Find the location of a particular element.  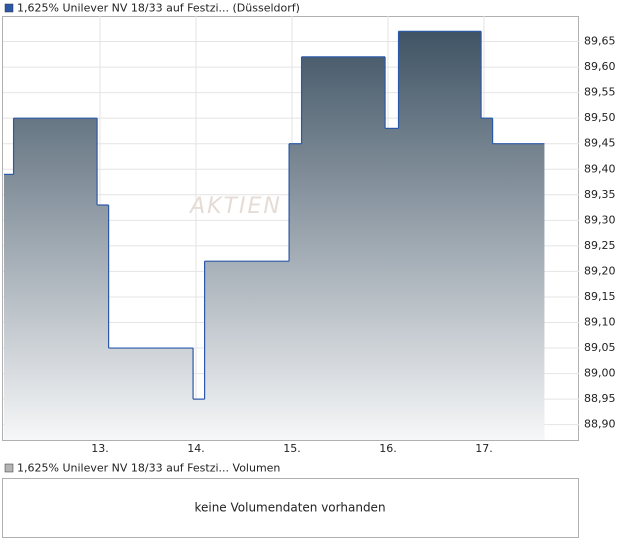

y-tick-label: 88,90 is located at coordinates (600, 424).